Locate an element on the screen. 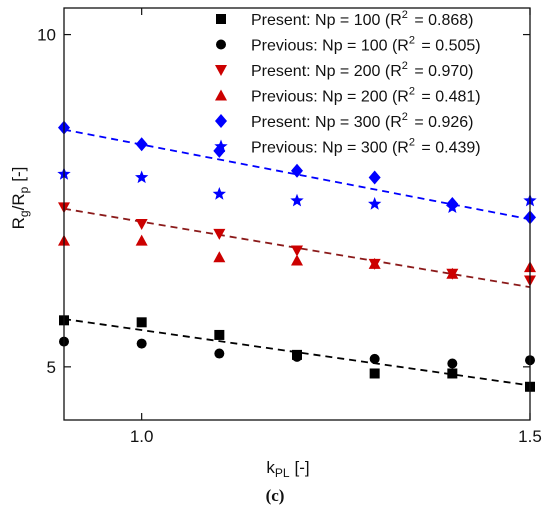 The width and height of the screenshot is (550, 515). x-axis-label: kPL [-] is located at coordinates (287, 469).